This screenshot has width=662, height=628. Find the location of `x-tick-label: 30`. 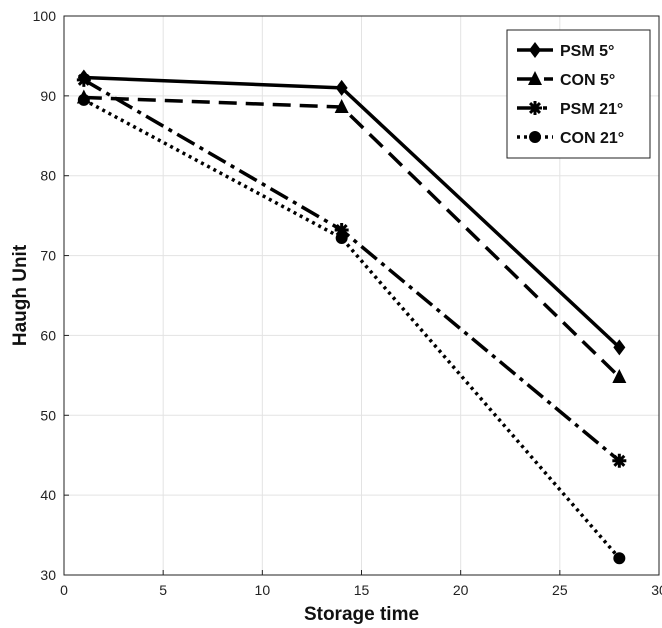

x-tick-label: 30 is located at coordinates (656, 590).